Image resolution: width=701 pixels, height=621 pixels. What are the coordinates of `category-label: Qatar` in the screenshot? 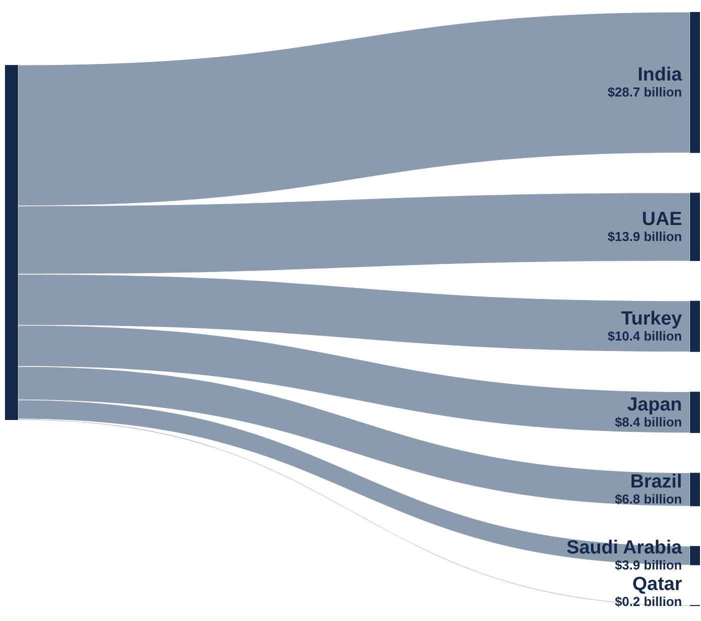 It's located at (657, 584).